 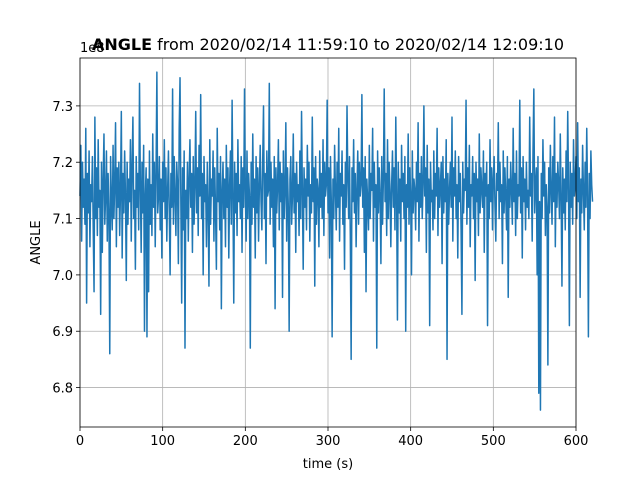 I want to click on y-offset-label: 1e8, so click(x=92, y=48).